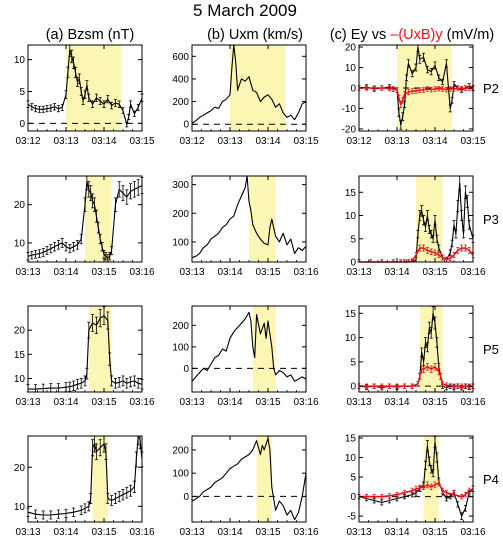 The height and width of the screenshot is (550, 503). I want to click on panel-p5b: 03:13 03:14 03:15 03:16 0 100 200, so click(245, 356).